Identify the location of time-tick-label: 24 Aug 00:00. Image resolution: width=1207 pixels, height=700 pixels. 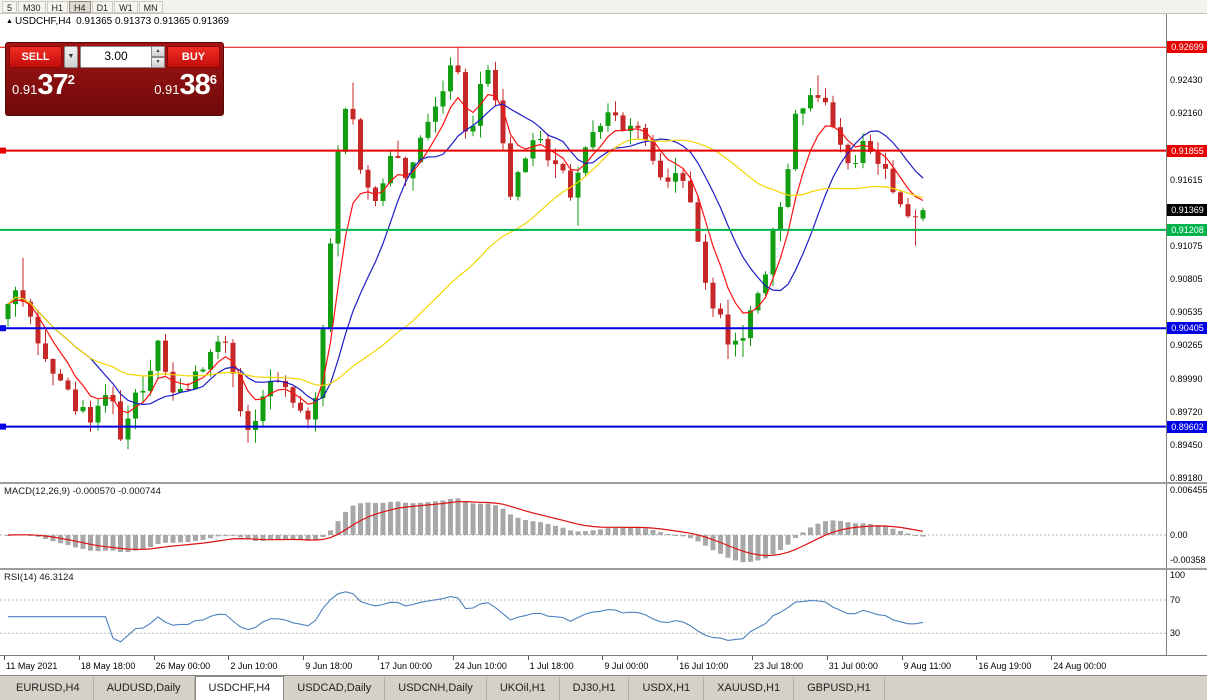
(1080, 666).